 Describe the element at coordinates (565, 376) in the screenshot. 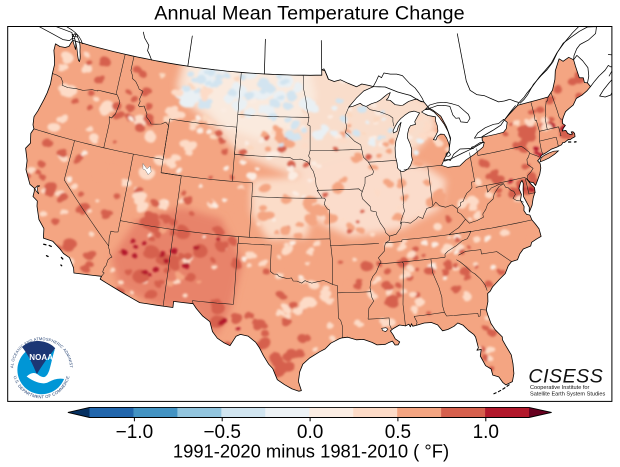

I see `svg-text: CISESS` at that location.